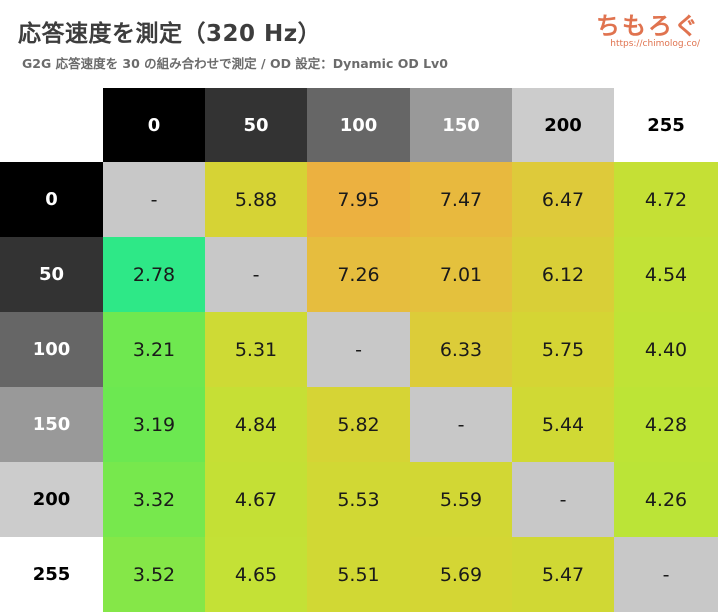 This screenshot has height=612, width=718. Describe the element at coordinates (170, 34) in the screenshot. I see `chart-title: 応答速度を測定（320 Hz）` at that location.